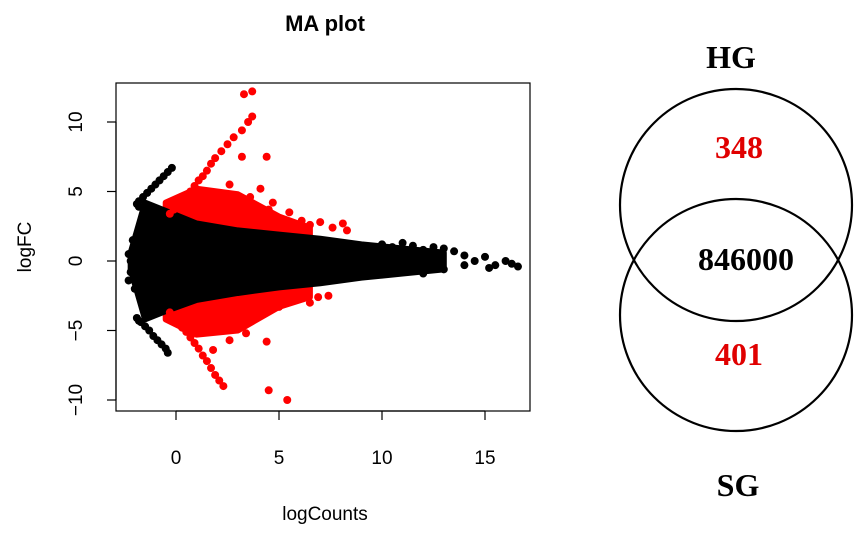 This screenshot has height=533, width=863. I want to click on x-axis-label: logCounts, so click(325, 514).